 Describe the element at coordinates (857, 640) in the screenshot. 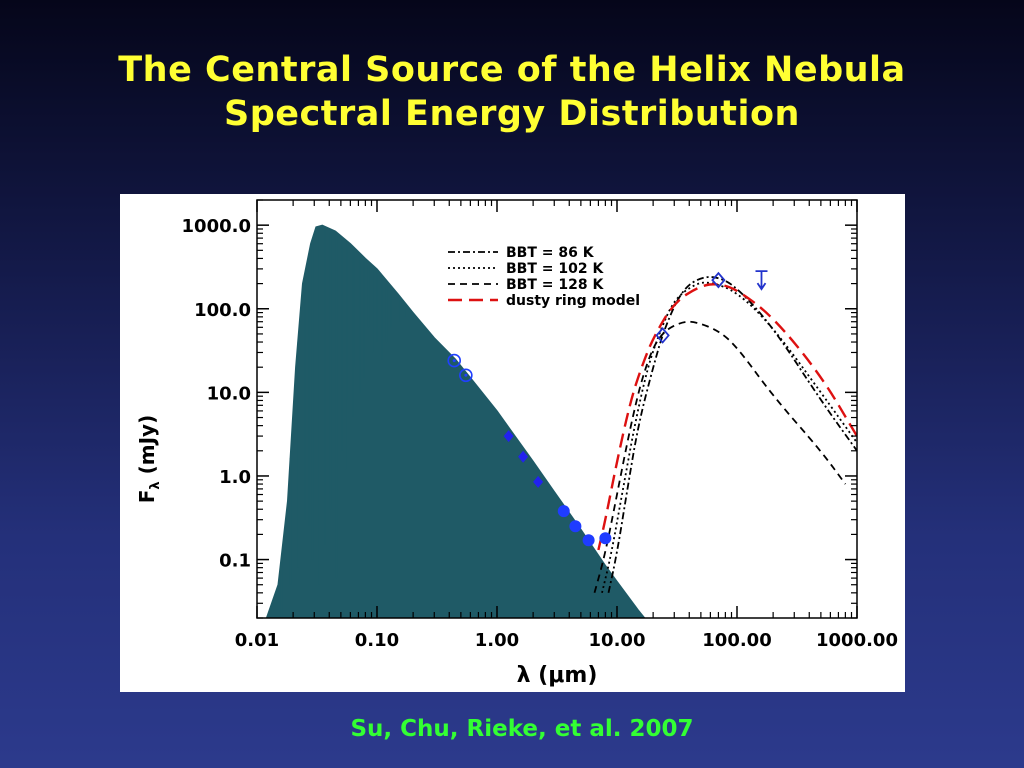

I see `x-tick-label: 1000.00` at that location.